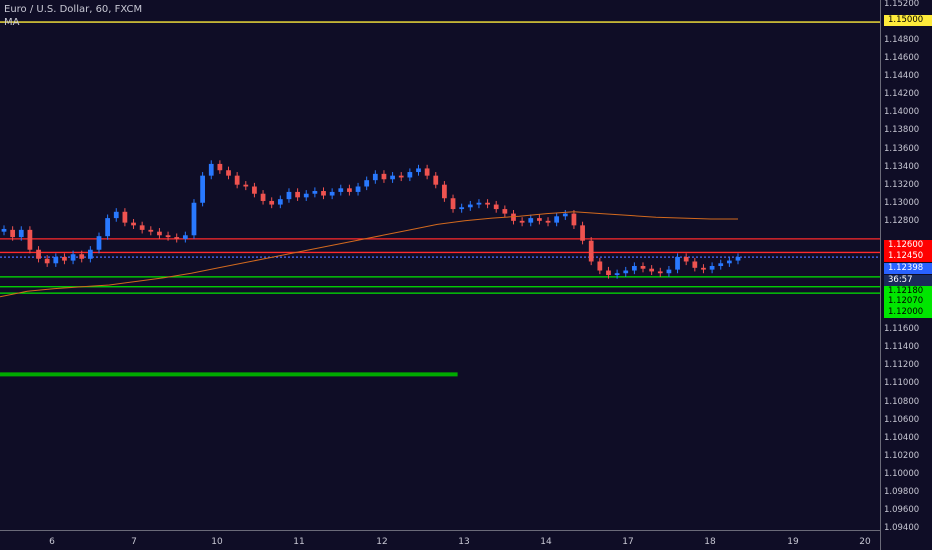 The width and height of the screenshot is (932, 550). What do you see at coordinates (546, 542) in the screenshot?
I see `time-tick-label: 14` at bounding box center [546, 542].